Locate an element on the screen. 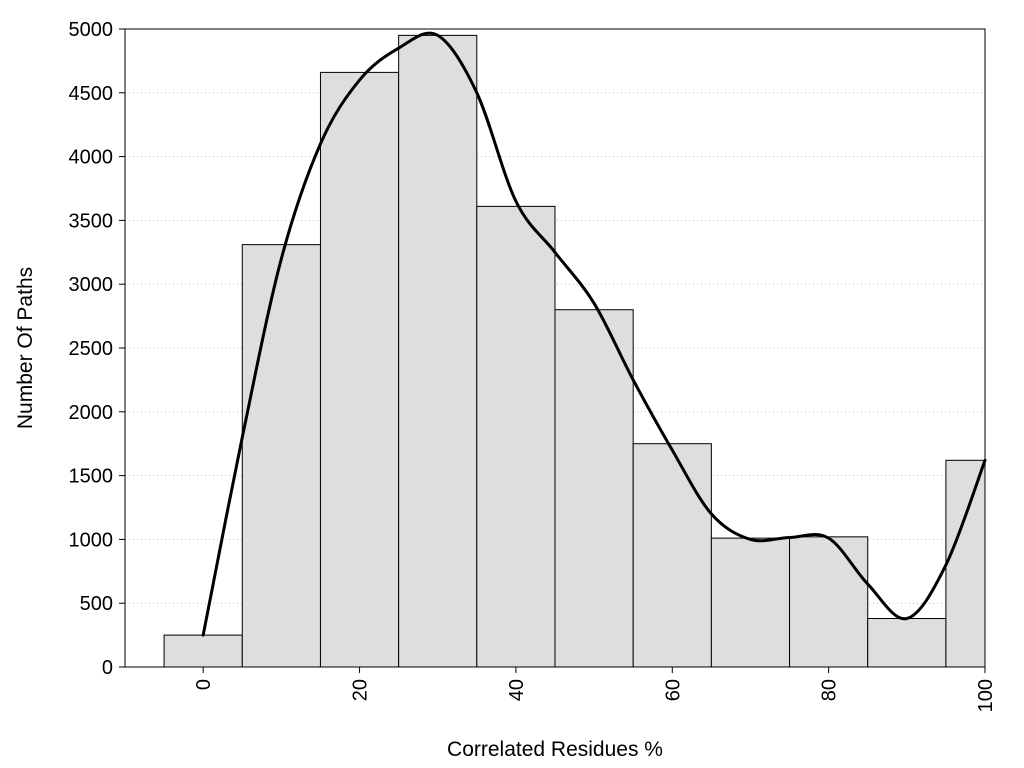  x-tick-label: 100 is located at coordinates (986, 695).